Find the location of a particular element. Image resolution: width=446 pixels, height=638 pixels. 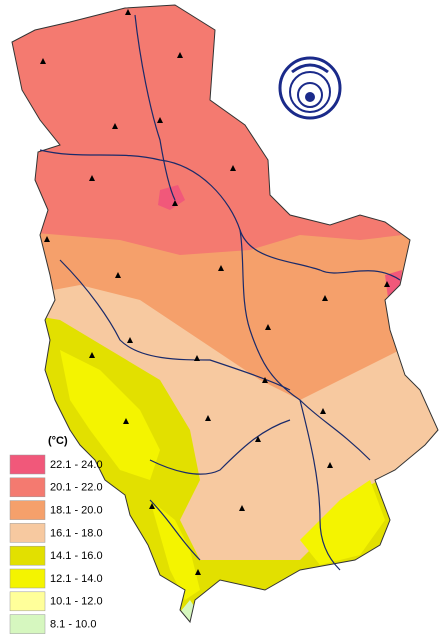

legend-title: (°C) is located at coordinates (58, 441).